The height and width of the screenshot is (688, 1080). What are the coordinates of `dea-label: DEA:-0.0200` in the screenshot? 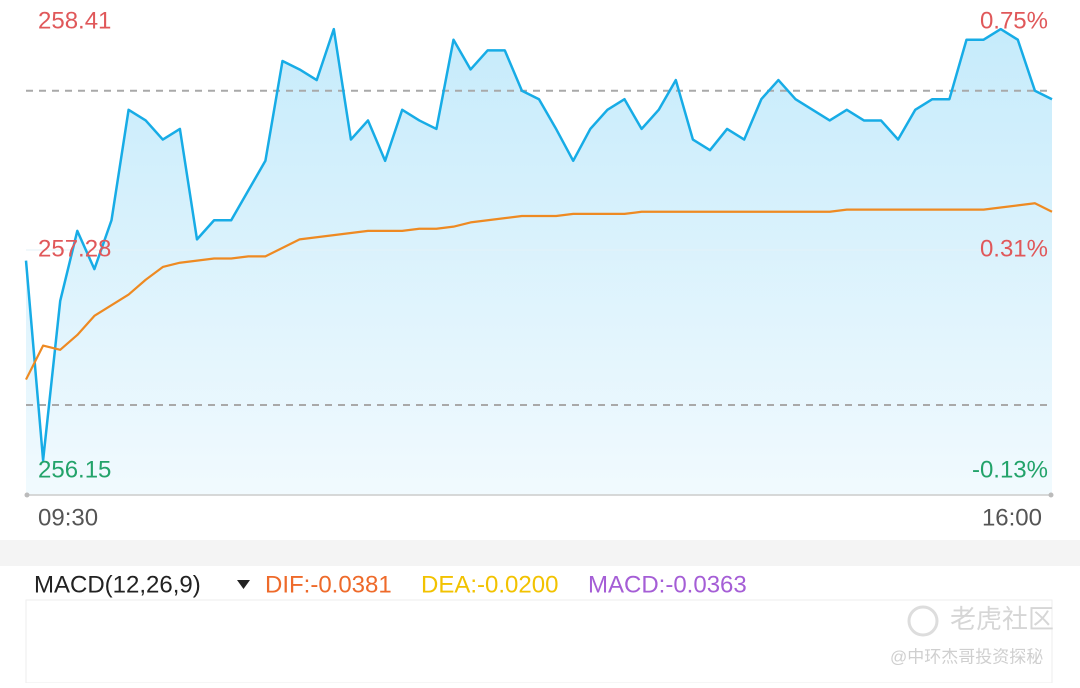 It's located at (489, 584).